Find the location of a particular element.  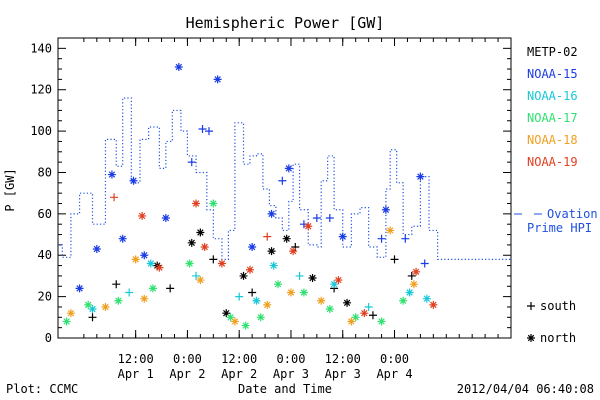

x-tick-label-date: Apr 1 is located at coordinates (136, 374).